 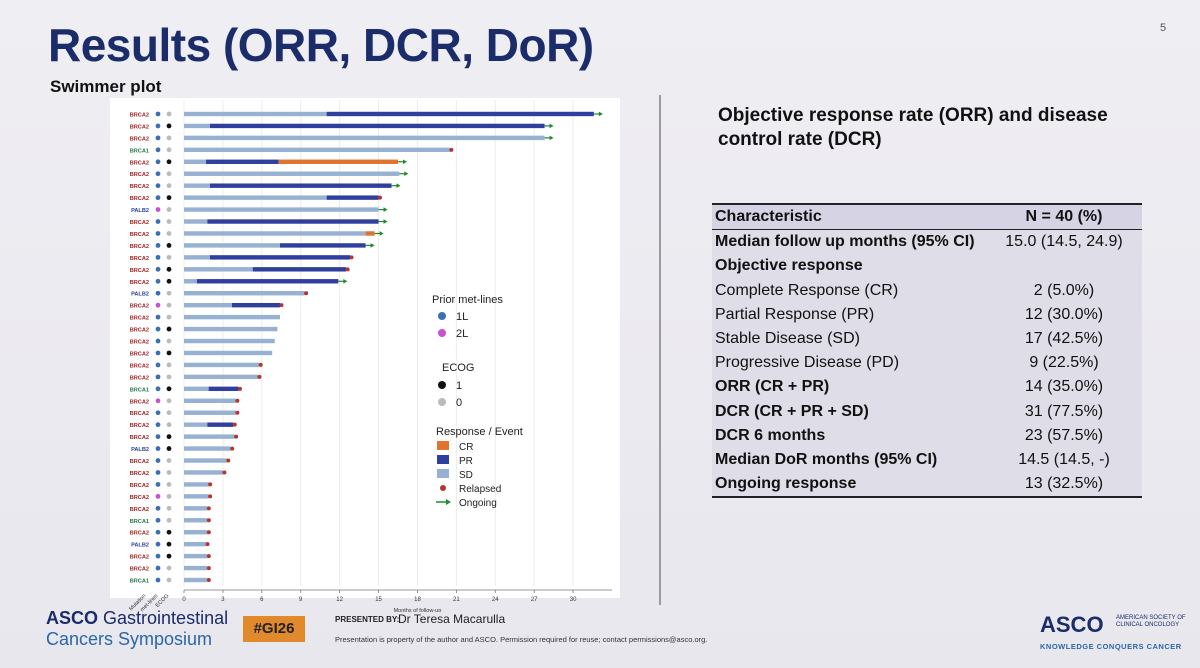 I want to click on legend-title-ecog: ECOG, so click(x=458, y=368).